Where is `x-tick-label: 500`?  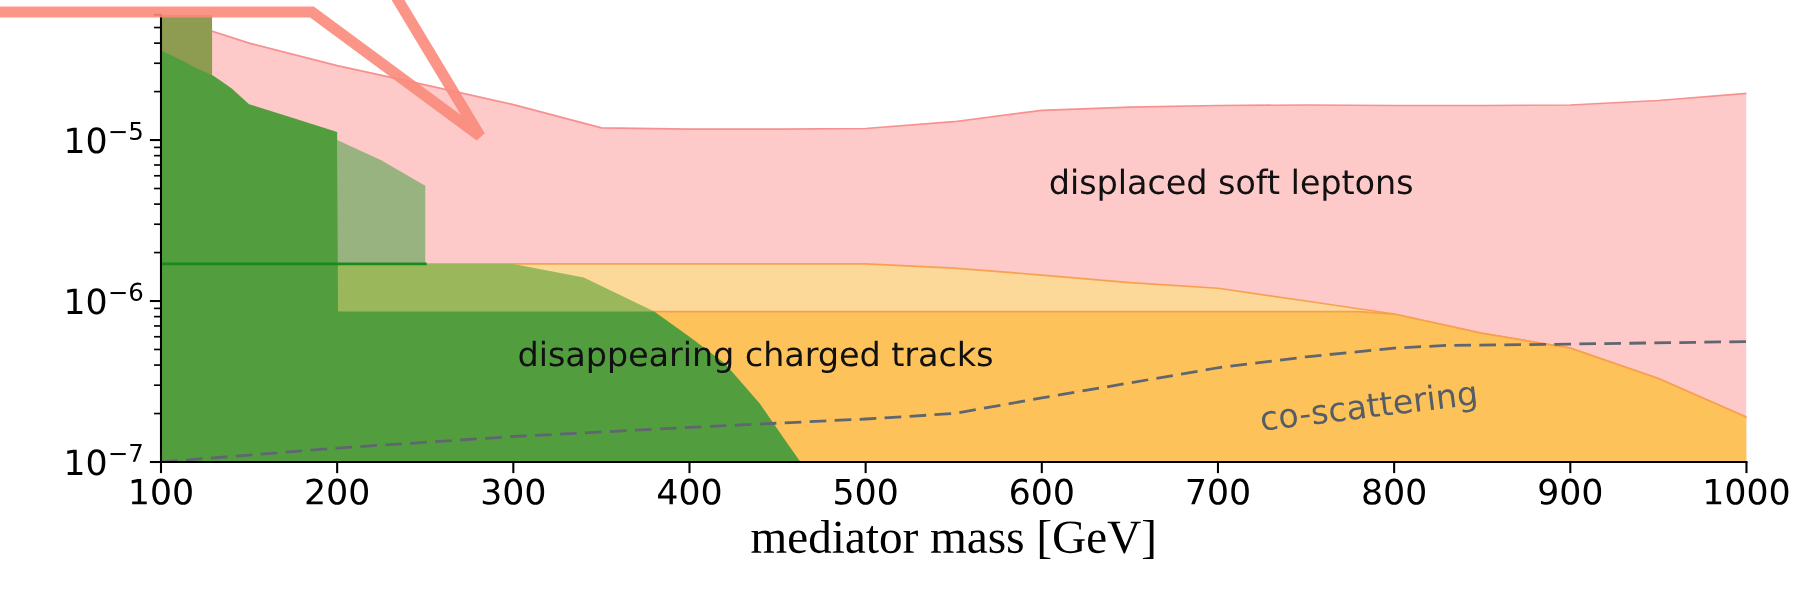 x-tick-label: 500 is located at coordinates (866, 491).